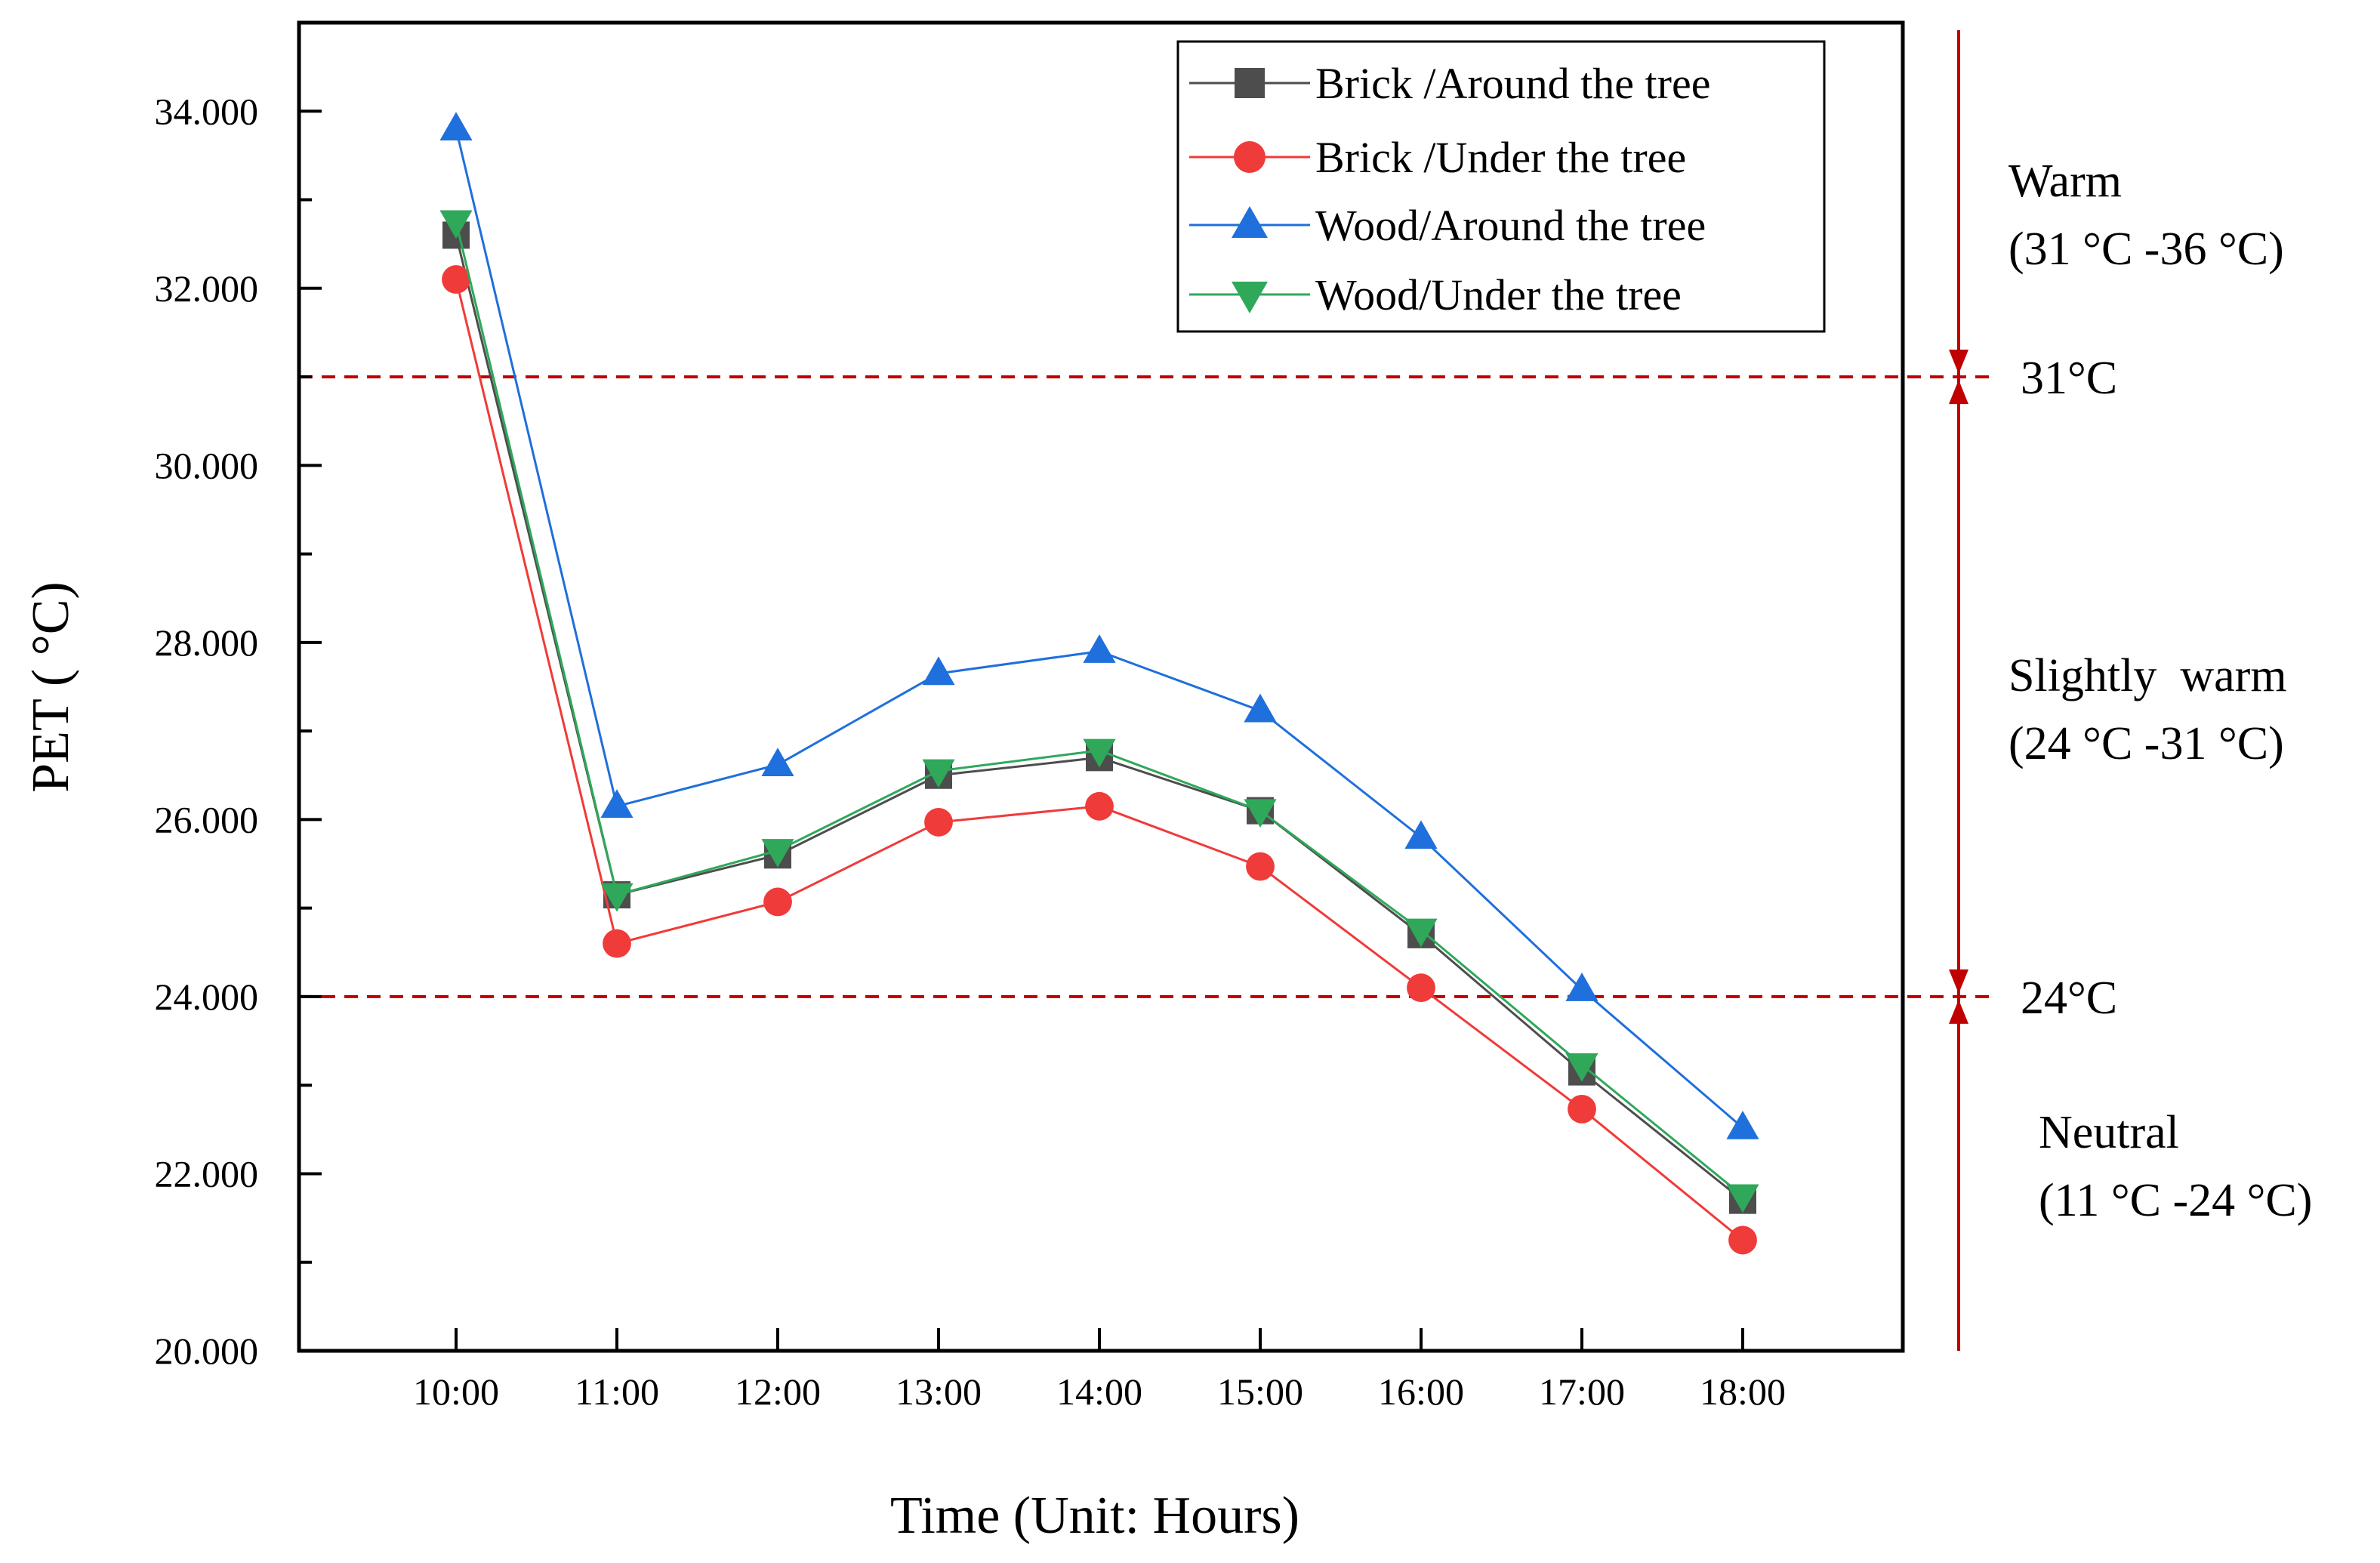  What do you see at coordinates (2069, 998) in the screenshot?
I see `threshold-label: 24°C` at bounding box center [2069, 998].